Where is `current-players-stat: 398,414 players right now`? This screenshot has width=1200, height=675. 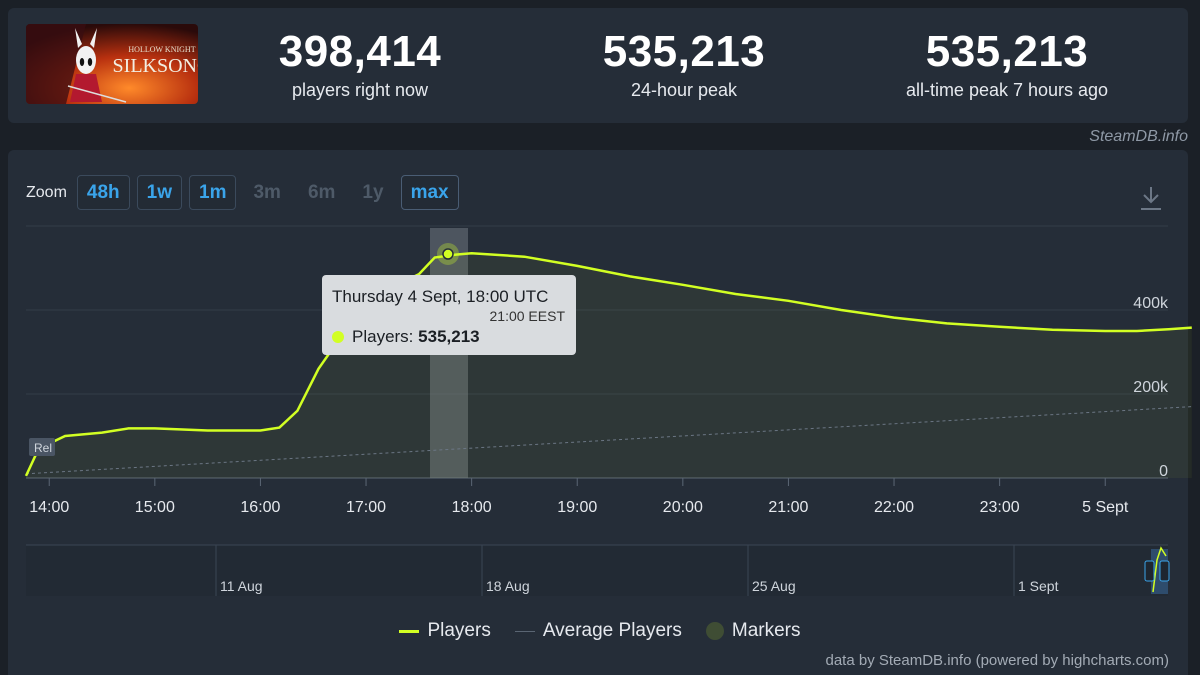 current-players-stat: 398,414 players right now is located at coordinates (360, 64).